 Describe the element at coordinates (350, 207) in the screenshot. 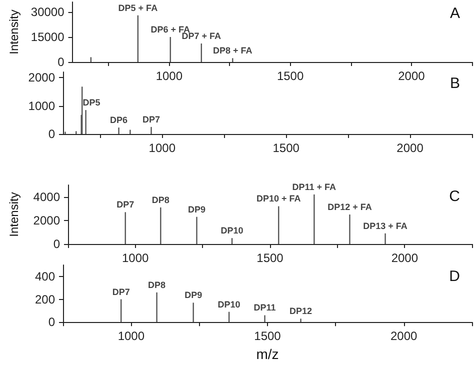

I see `annotation: DP12 + FA` at that location.